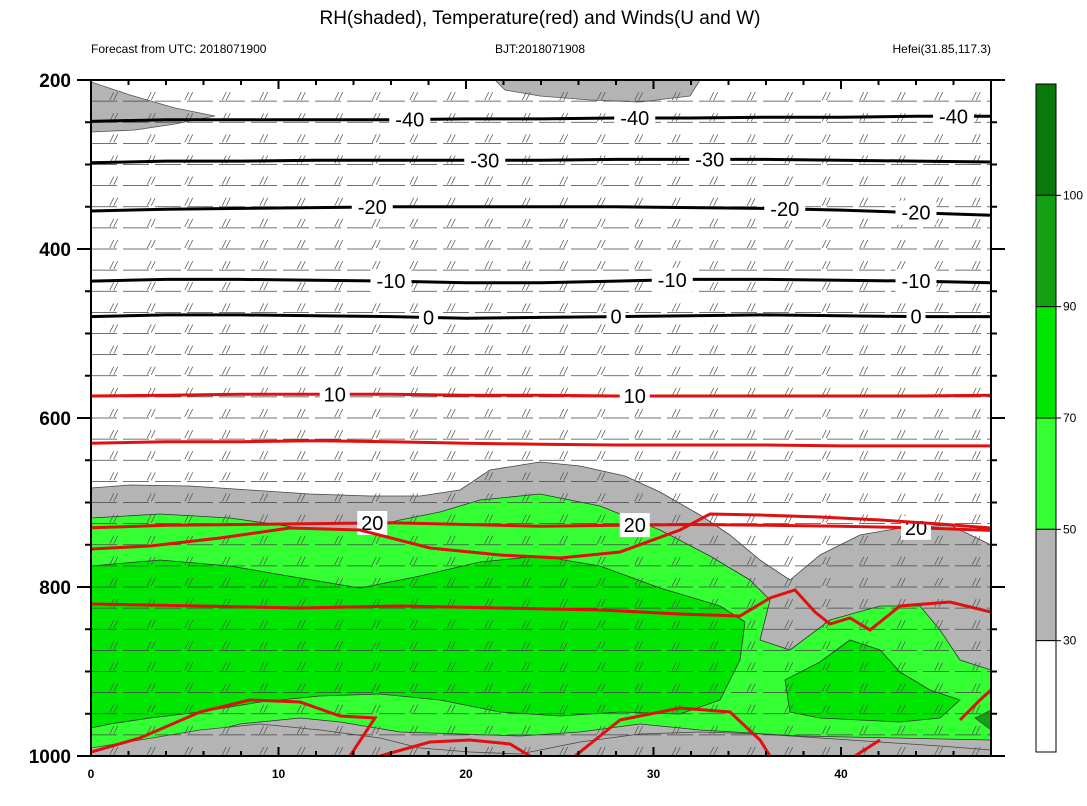 This screenshot has height=806, width=1087. Describe the element at coordinates (784, 210) in the screenshot. I see `contour-label: -20` at that location.